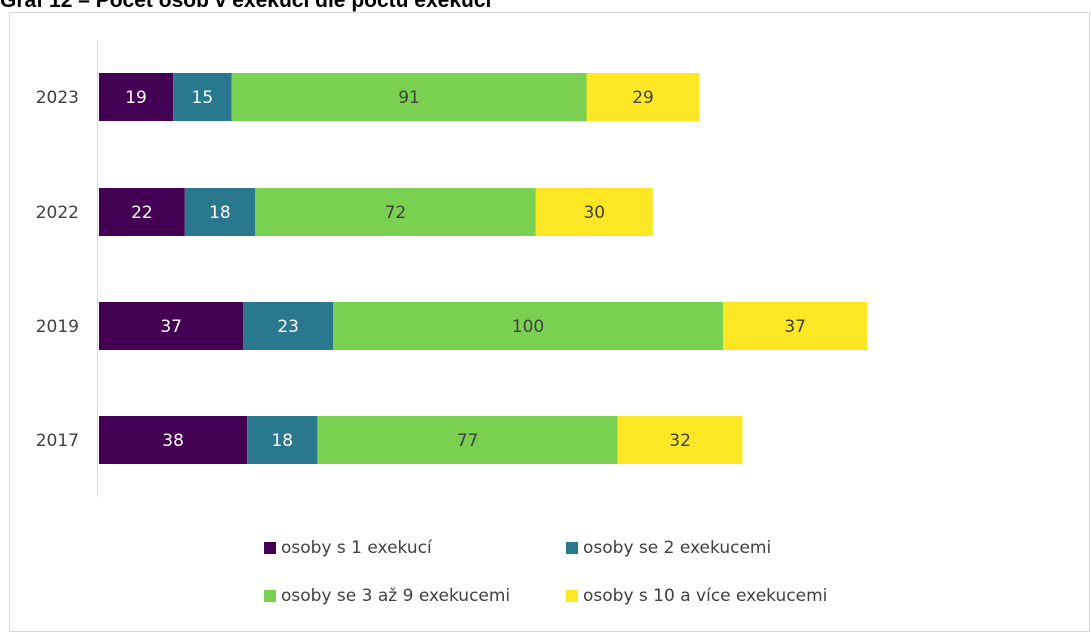 The image size is (1091, 632). Describe the element at coordinates (57, 441) in the screenshot. I see `category-label-2017: 2017` at that location.